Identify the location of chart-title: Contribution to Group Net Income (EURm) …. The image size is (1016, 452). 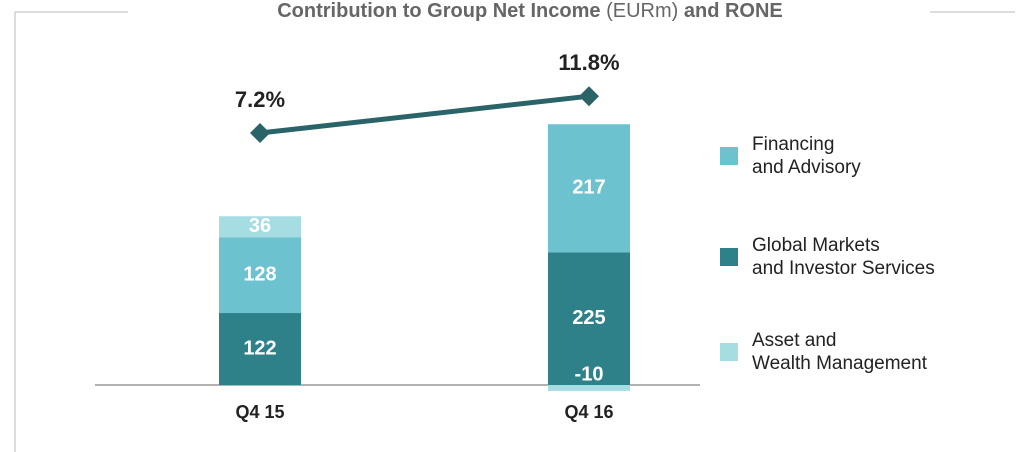
(530, 11).